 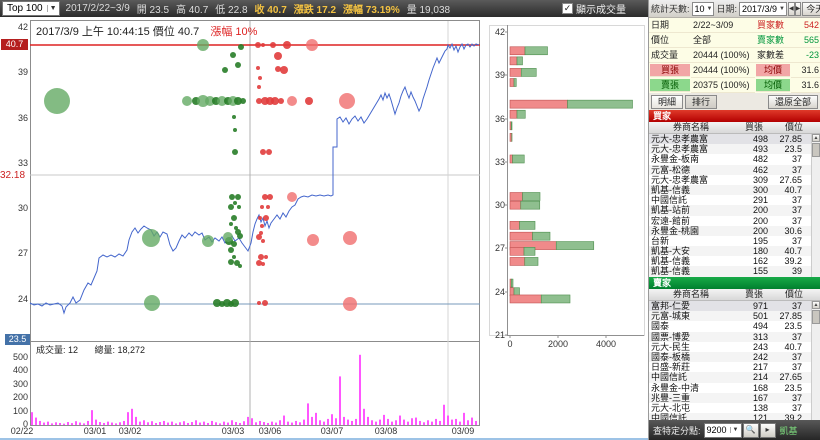 I want to click on low-price-badge: 23.5, so click(x=17, y=339).